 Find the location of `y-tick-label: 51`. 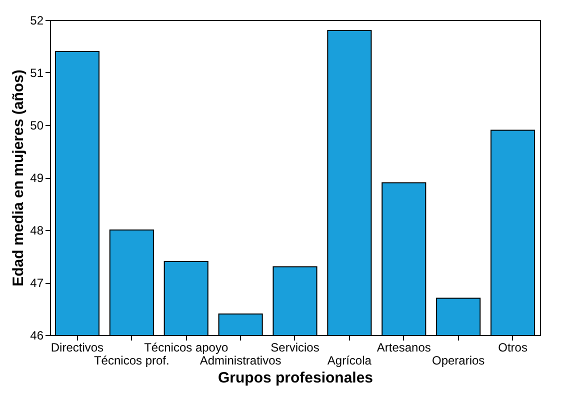

y-tick-label: 51 is located at coordinates (37, 73).